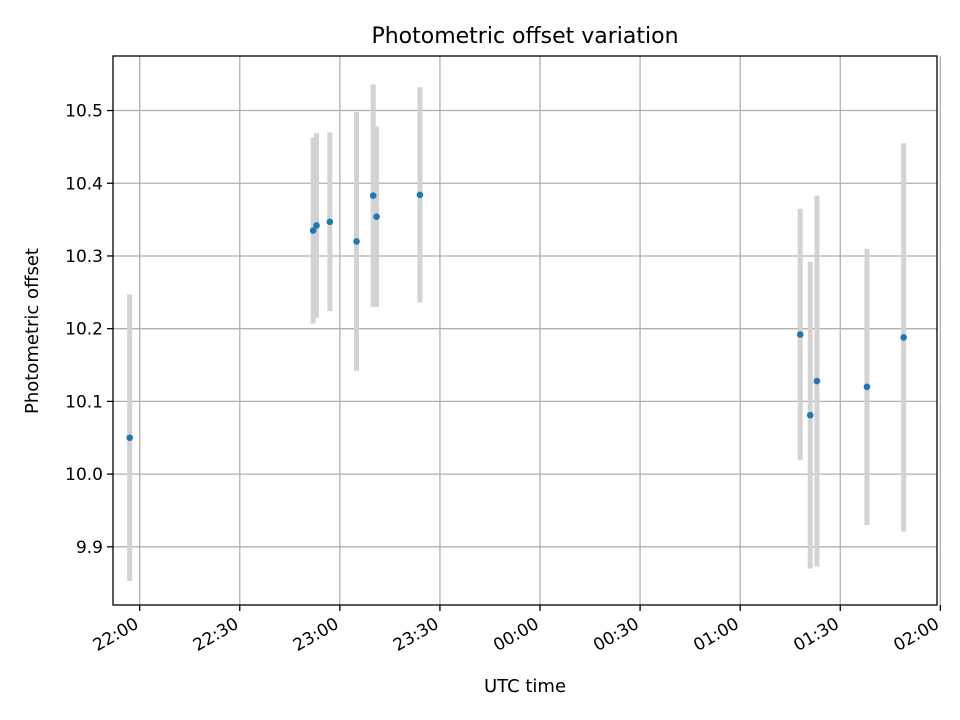 This screenshot has height=720, width=960. I want to click on y-tick-label: 10.1, so click(84, 402).